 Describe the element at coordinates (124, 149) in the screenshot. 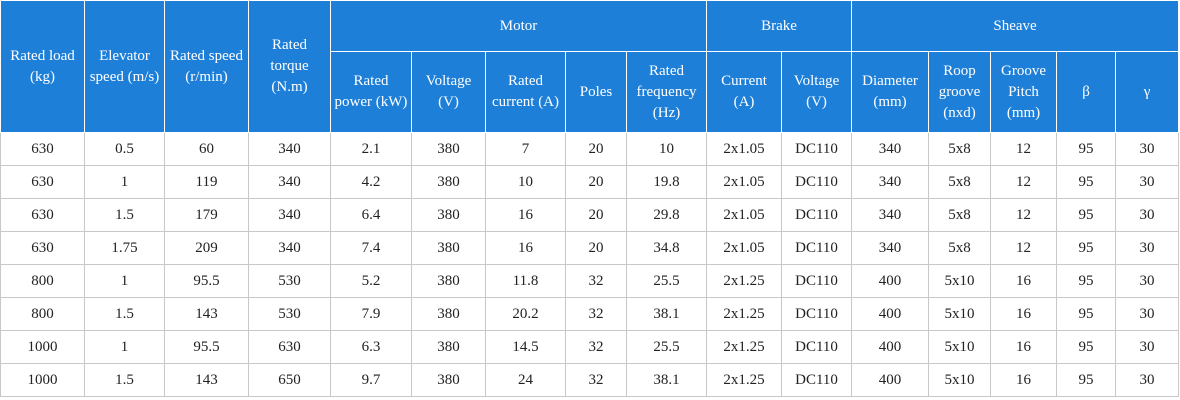

I see `table-cell: 0.5` at that location.